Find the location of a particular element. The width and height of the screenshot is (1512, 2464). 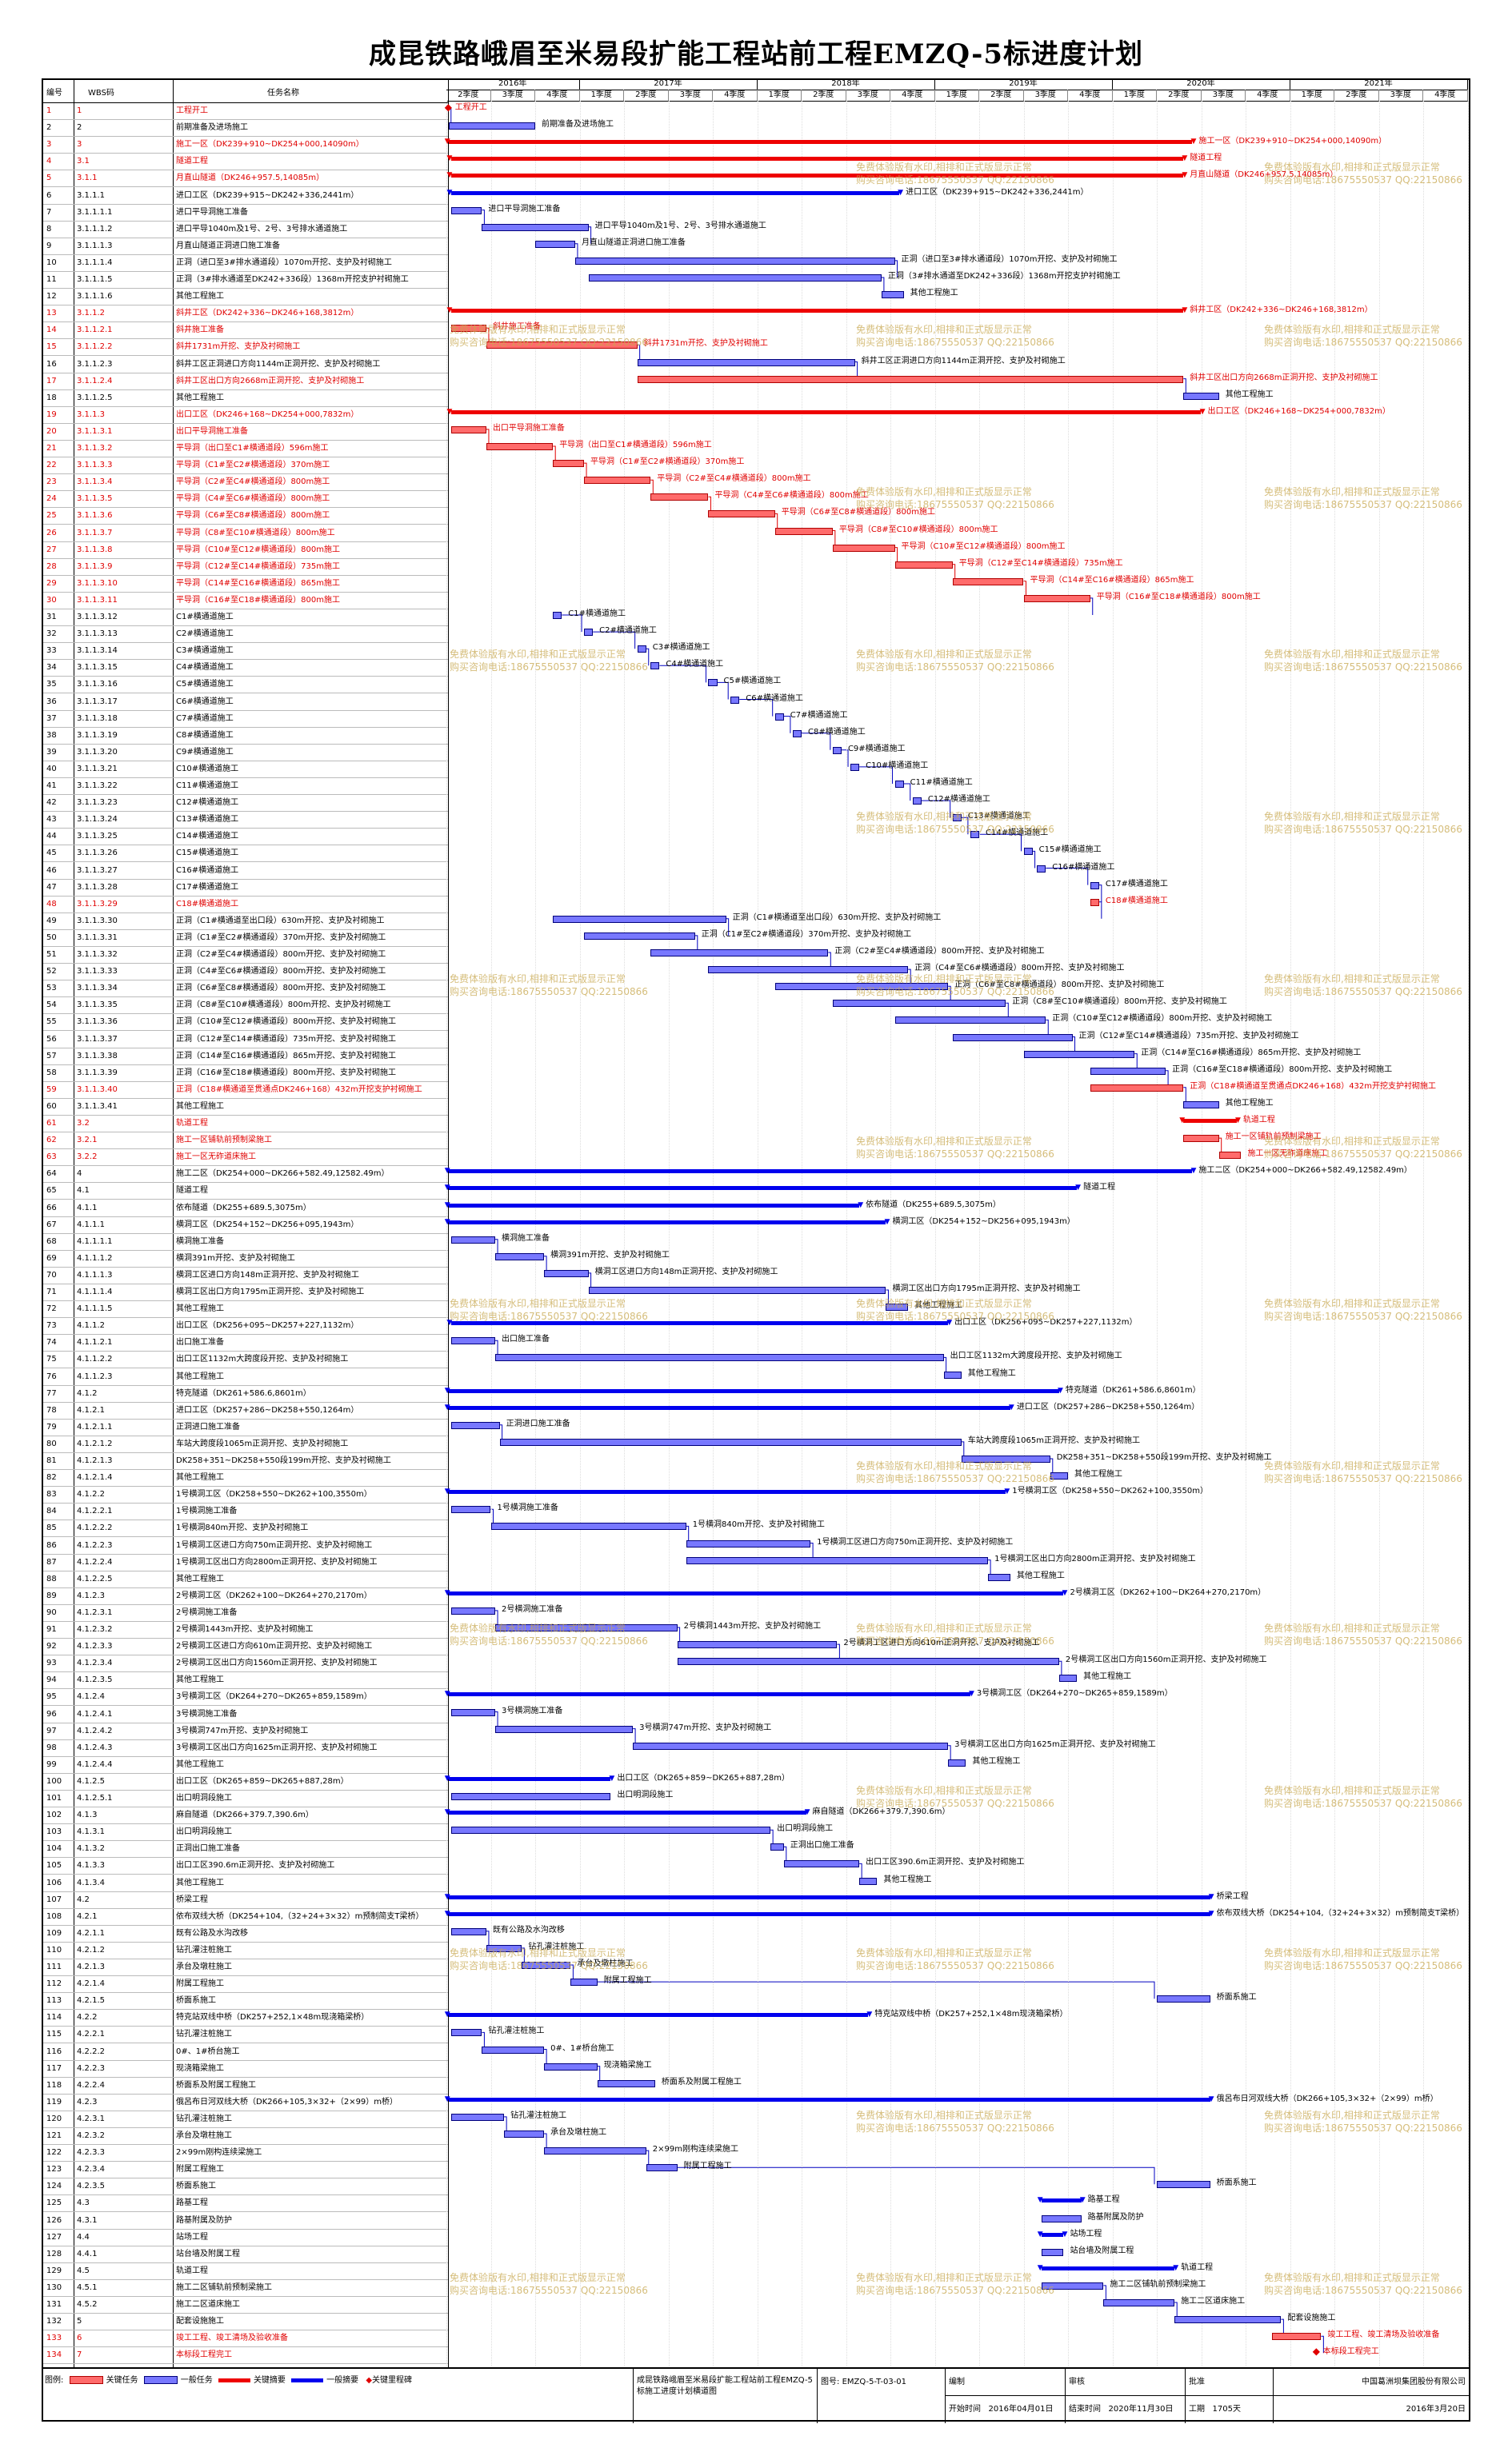

row-id: 113 is located at coordinates (54, 2001).